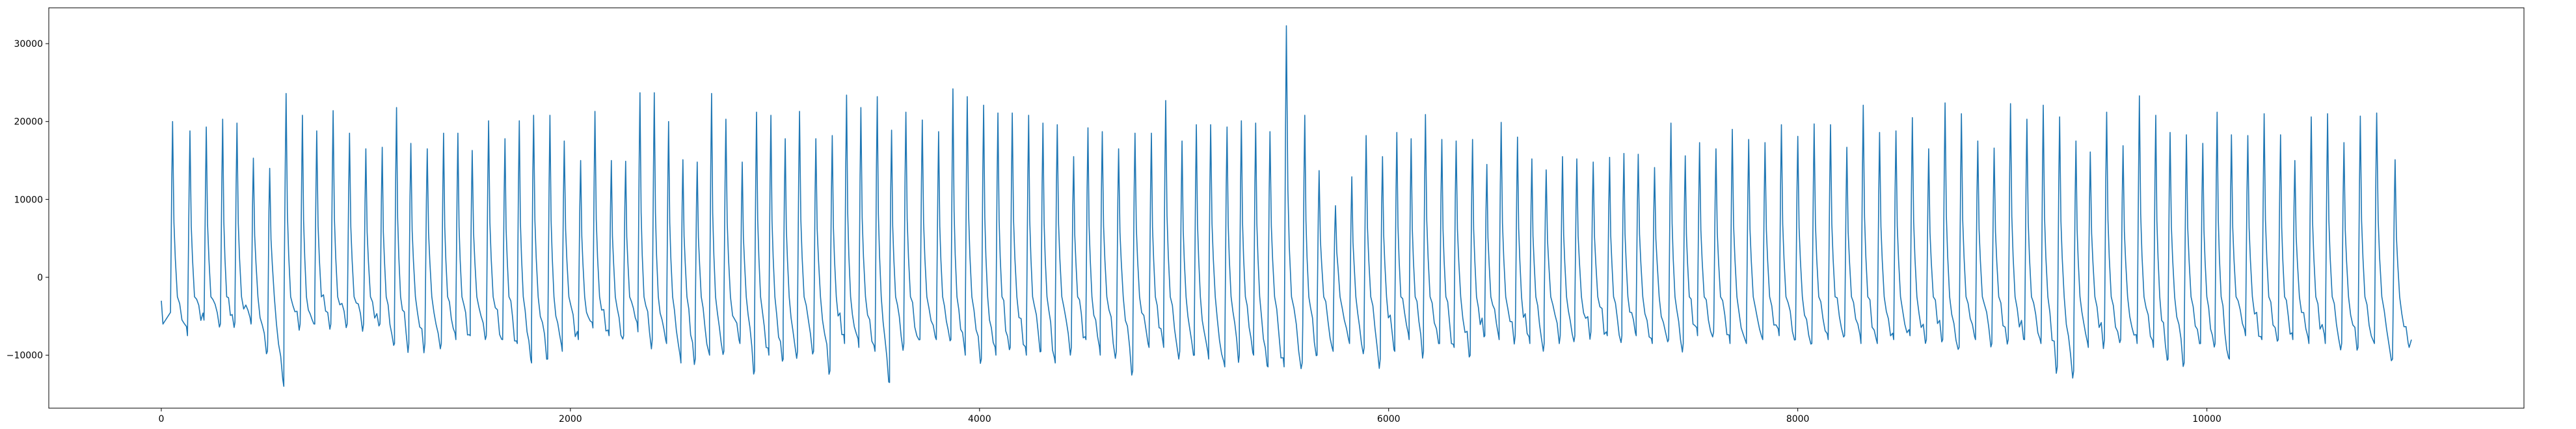  I want to click on y-axis: −10000 0 10000 20000 30000, so click(28, 200).